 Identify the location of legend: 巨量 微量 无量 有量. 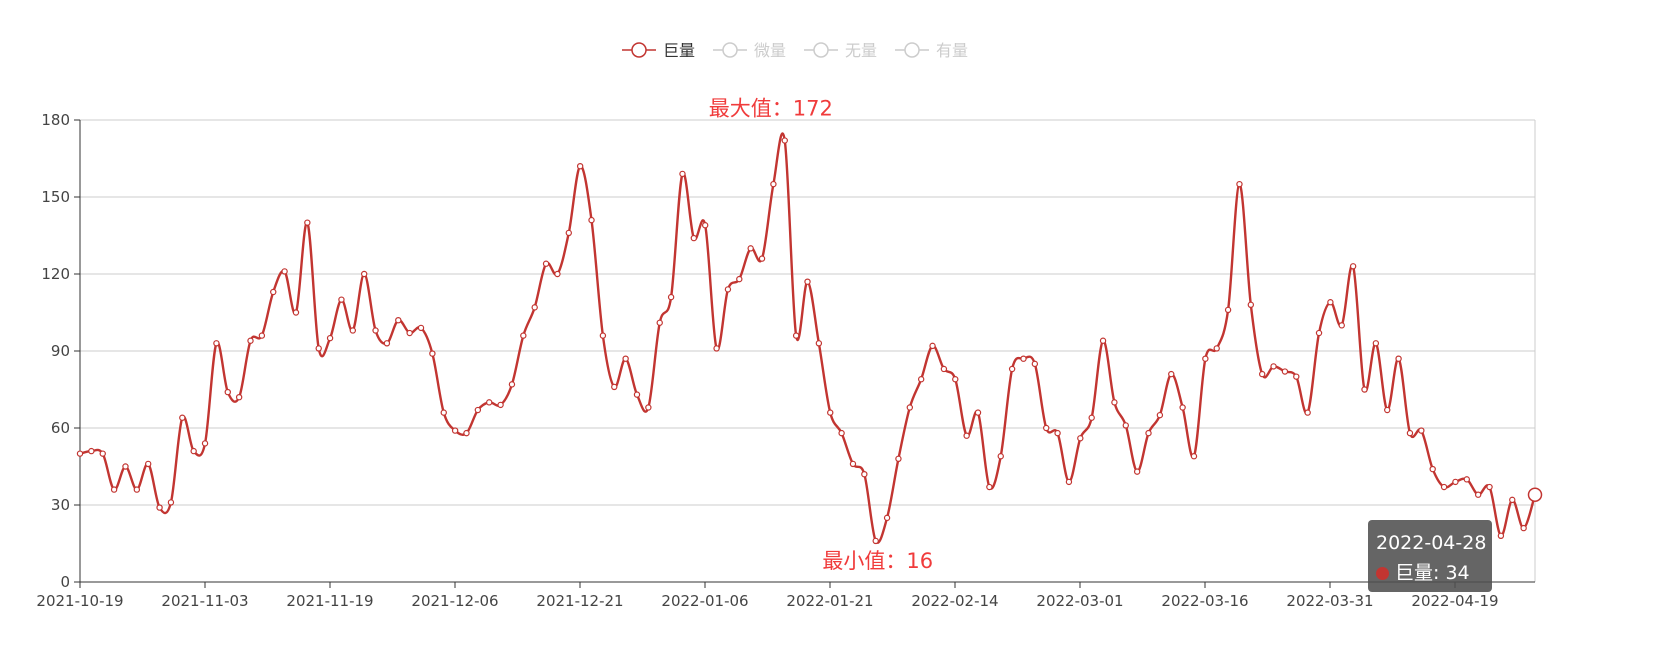
(795, 50).